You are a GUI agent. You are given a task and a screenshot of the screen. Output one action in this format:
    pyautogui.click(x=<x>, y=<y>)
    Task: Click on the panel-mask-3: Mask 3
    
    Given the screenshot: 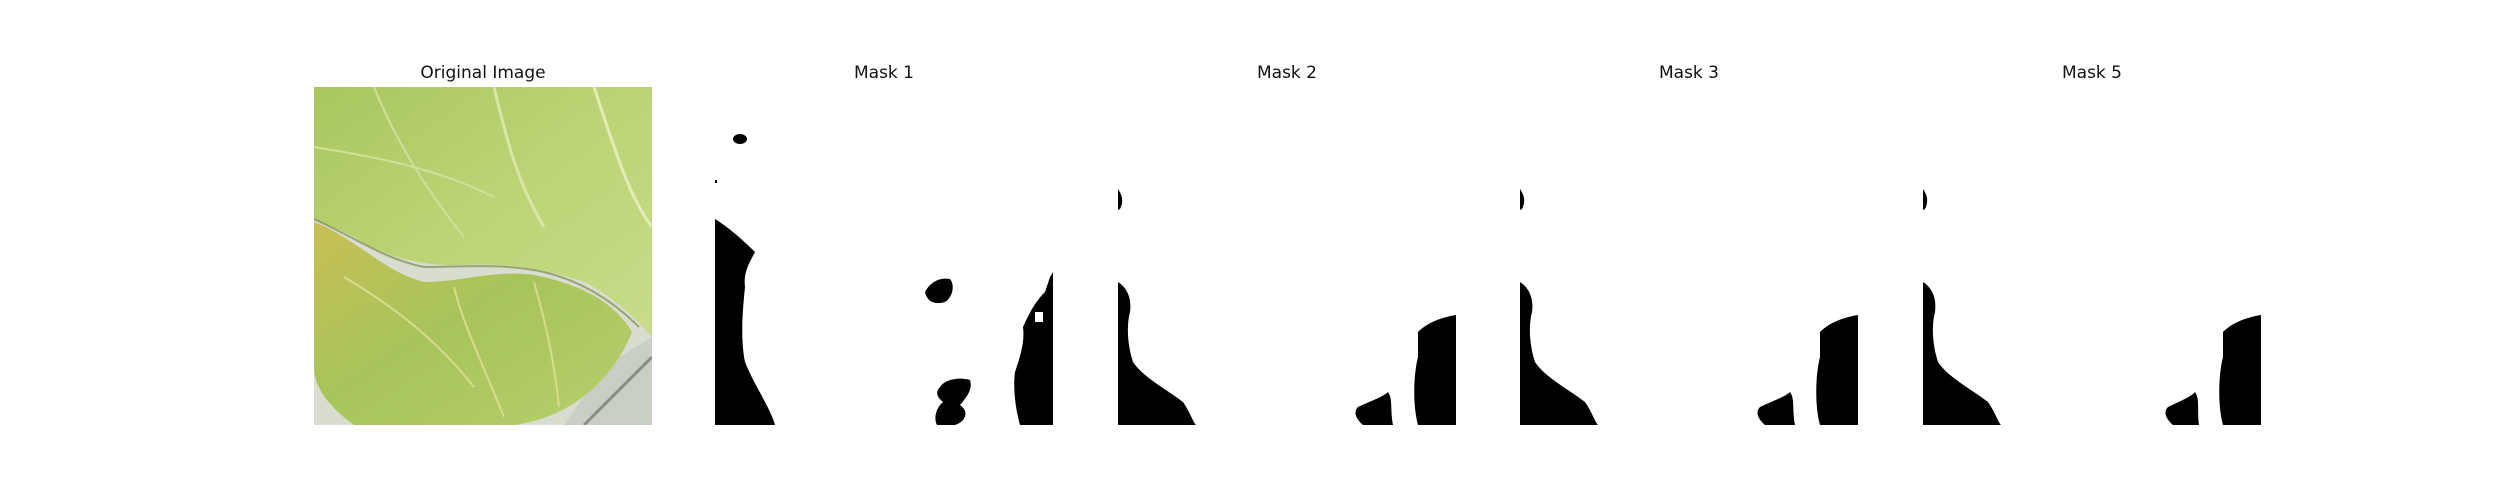 What is the action you would take?
    pyautogui.click(x=1689, y=242)
    